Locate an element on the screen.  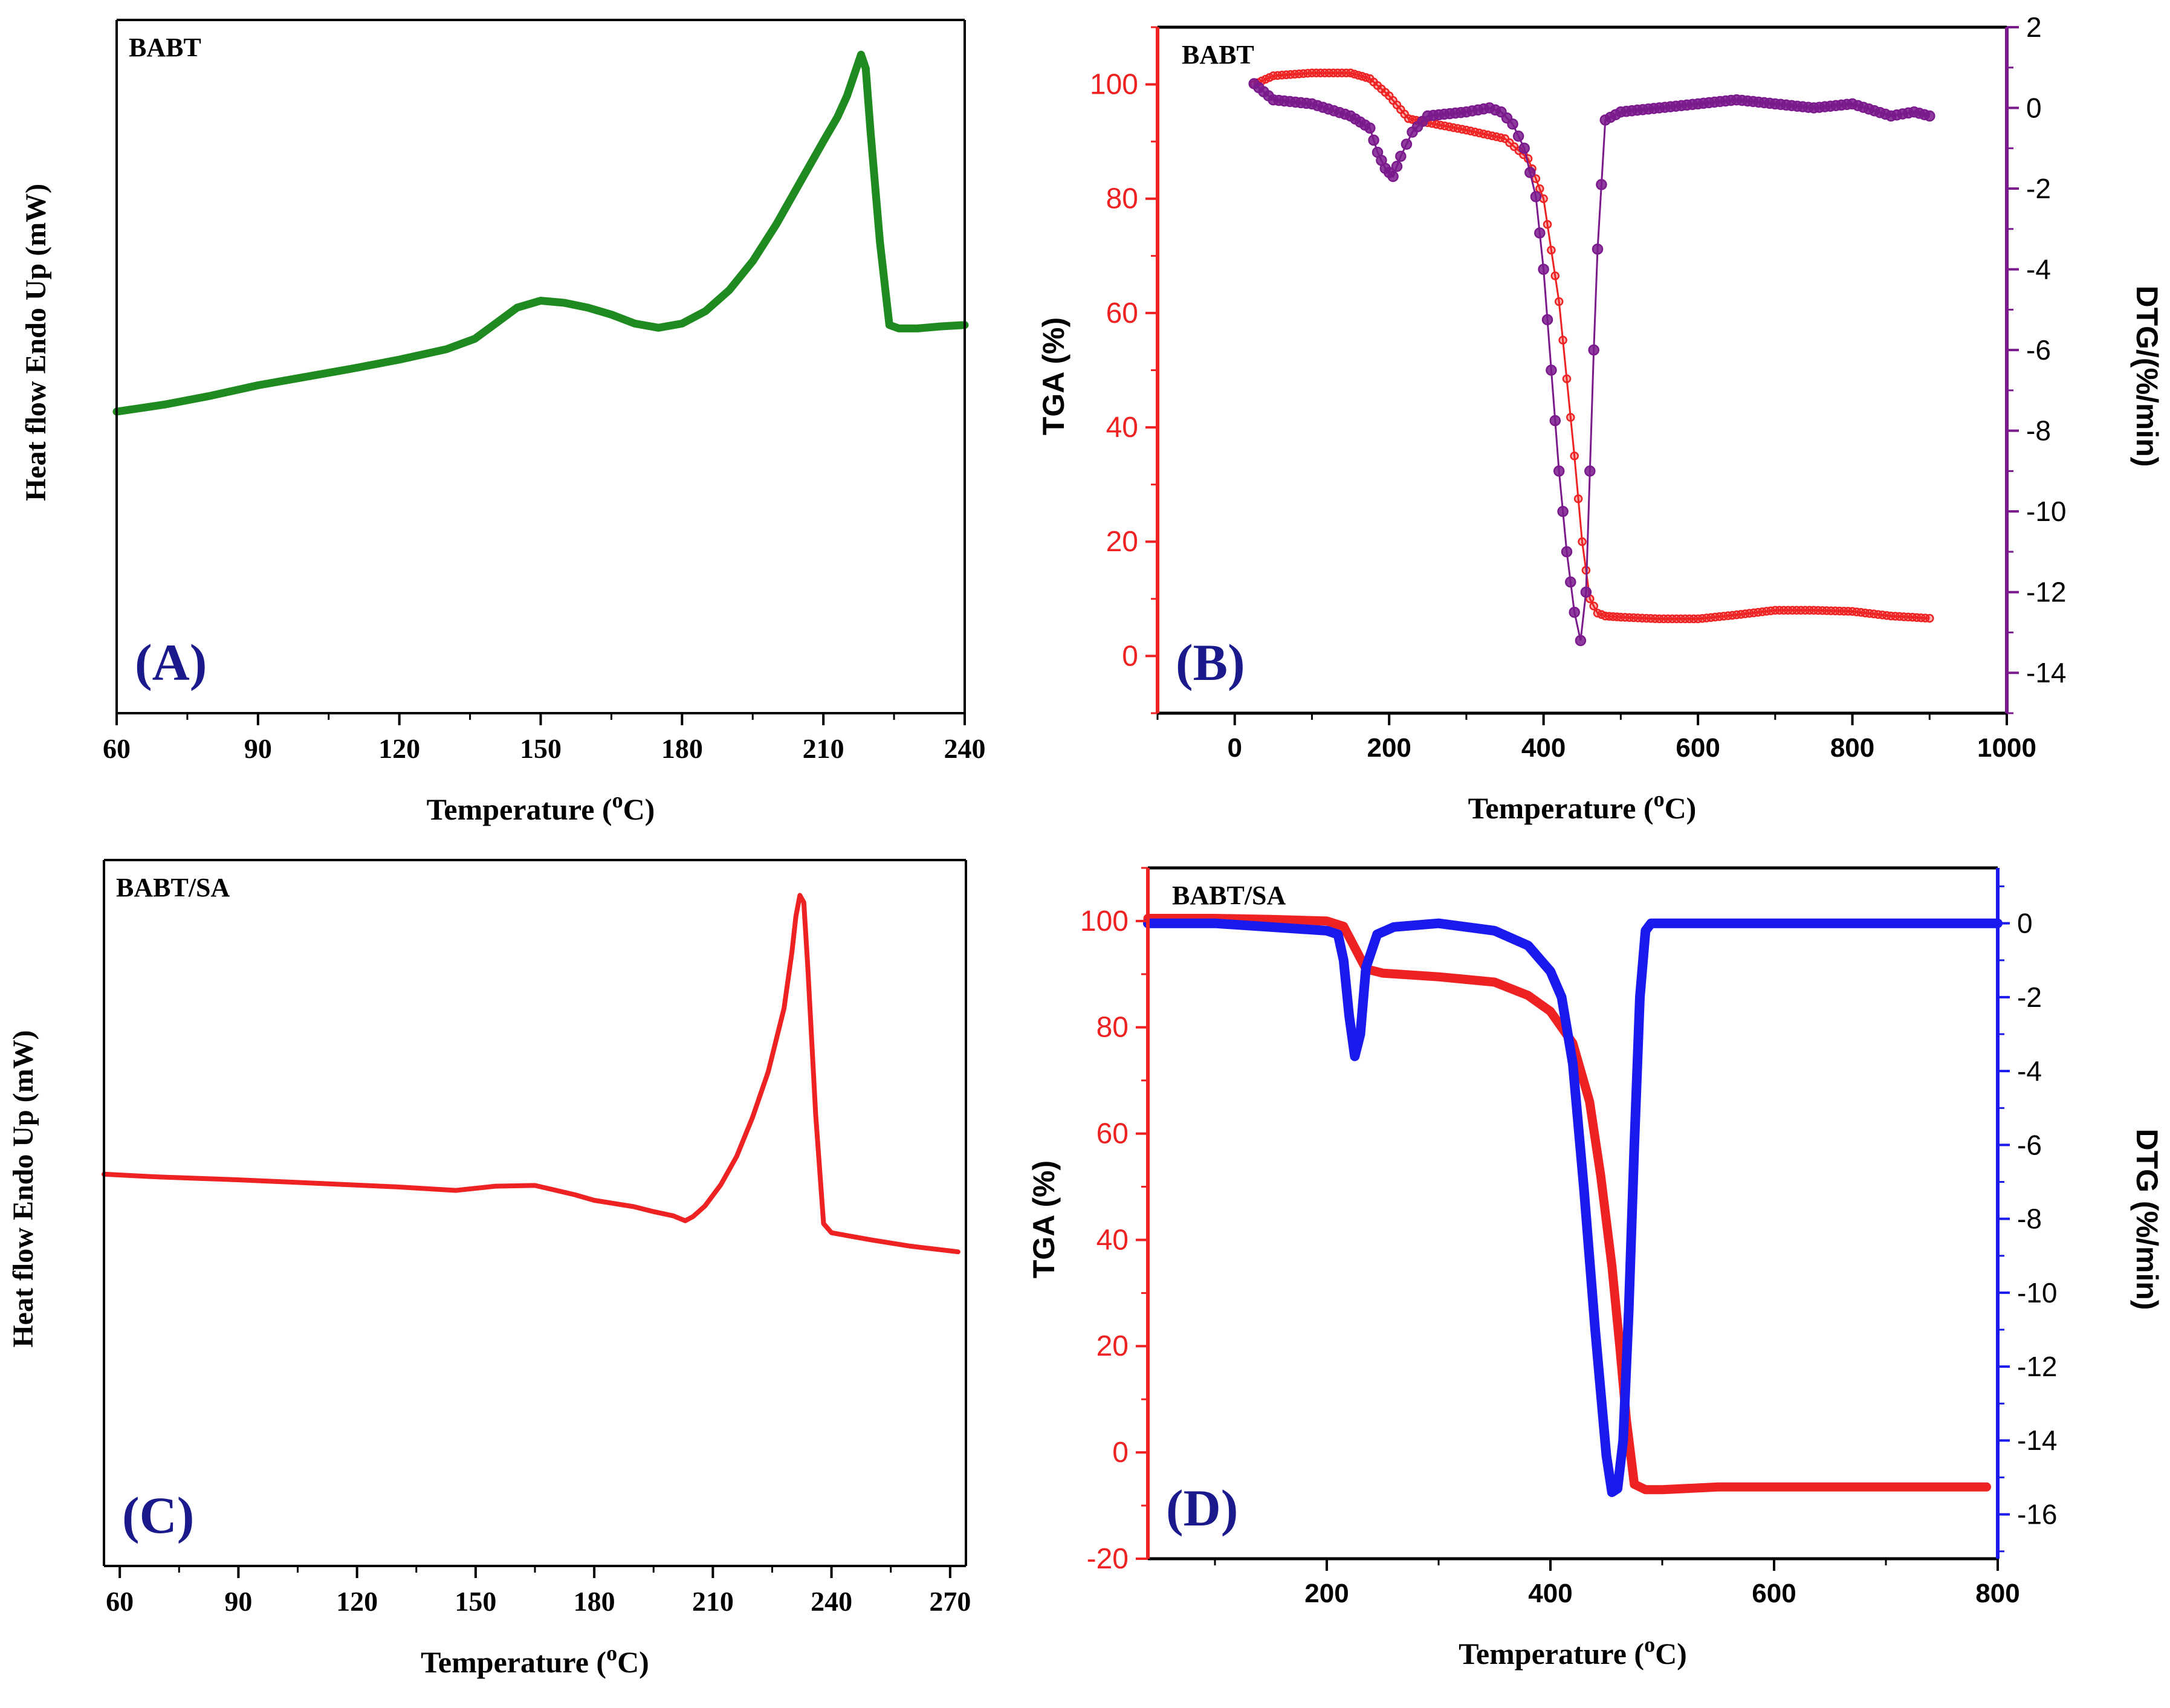
series-b-dtg is located at coordinates (1591, 362).